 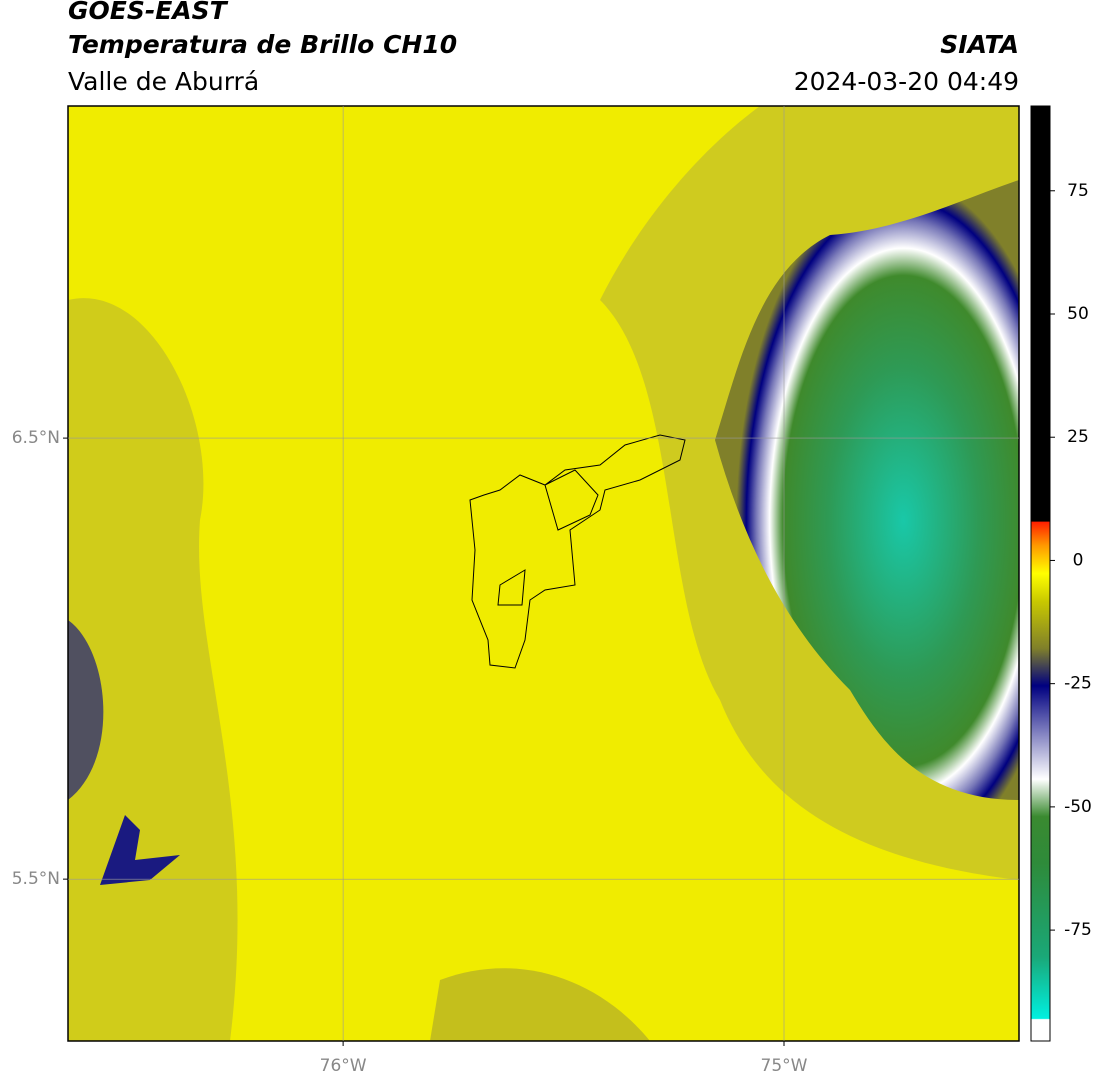 What do you see at coordinates (262, 44) in the screenshot?
I see `subtitle: Temperatura de Brillo CH10` at bounding box center [262, 44].